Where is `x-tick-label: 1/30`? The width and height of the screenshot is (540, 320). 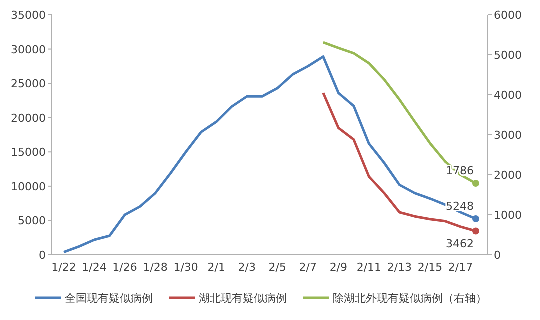
x-tick-label: 1/30 is located at coordinates (186, 267).